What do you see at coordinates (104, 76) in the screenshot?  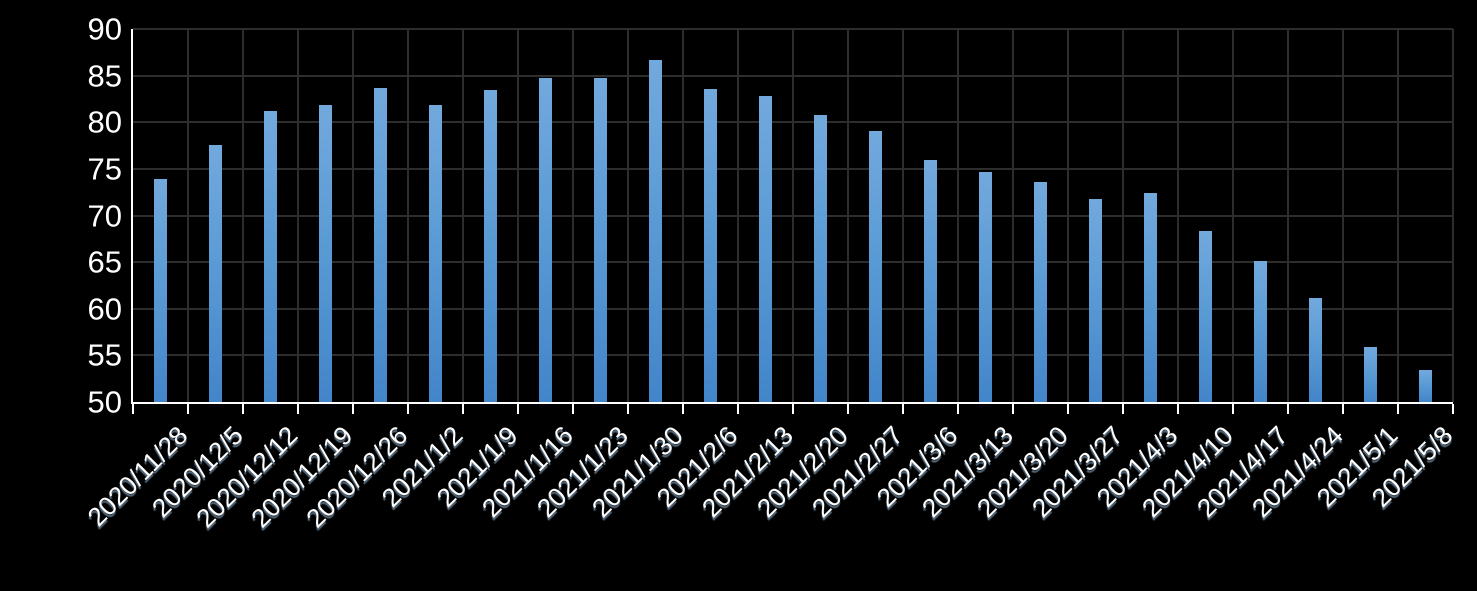 I see `y-tick-label: 85` at bounding box center [104, 76].